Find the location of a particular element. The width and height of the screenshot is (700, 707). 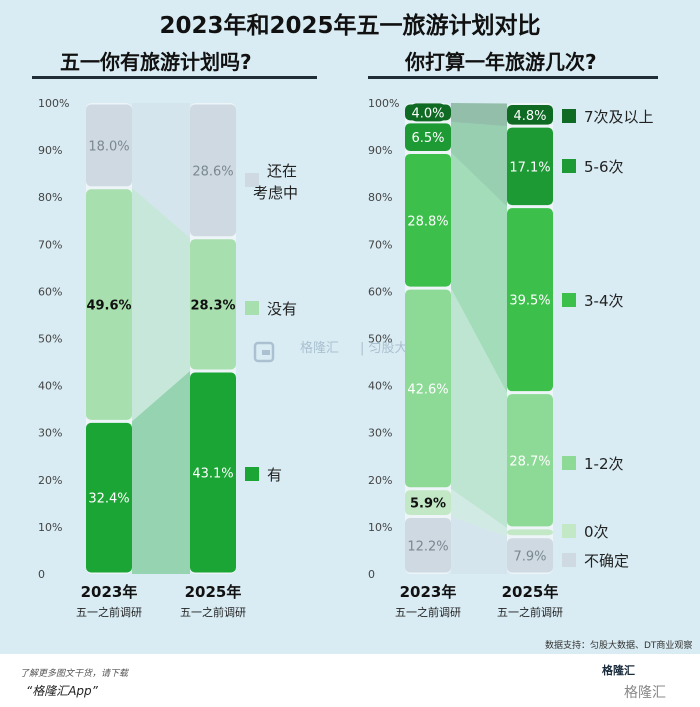

left-data-label: 32.4% is located at coordinates (108, 499).